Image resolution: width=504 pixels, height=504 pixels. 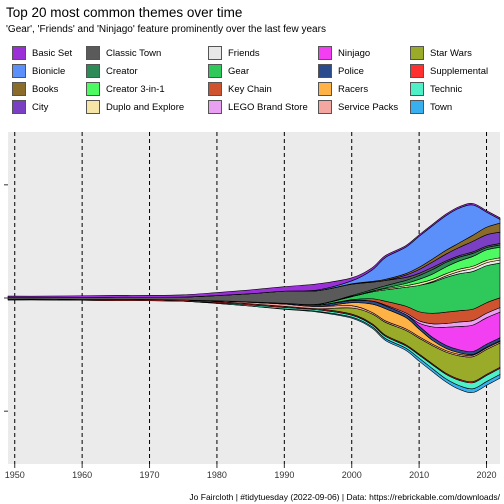 I want to click on legend-label: Racers, so click(x=353, y=89).